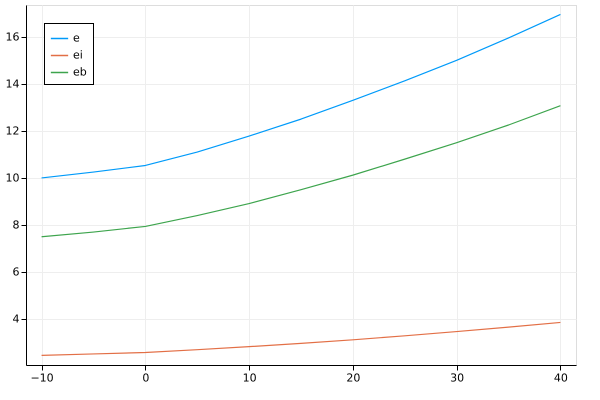 Image resolution: width=600 pixels, height=400 pixels. Describe the element at coordinates (13, 37) in the screenshot. I see `y-tick-label: 16` at that location.